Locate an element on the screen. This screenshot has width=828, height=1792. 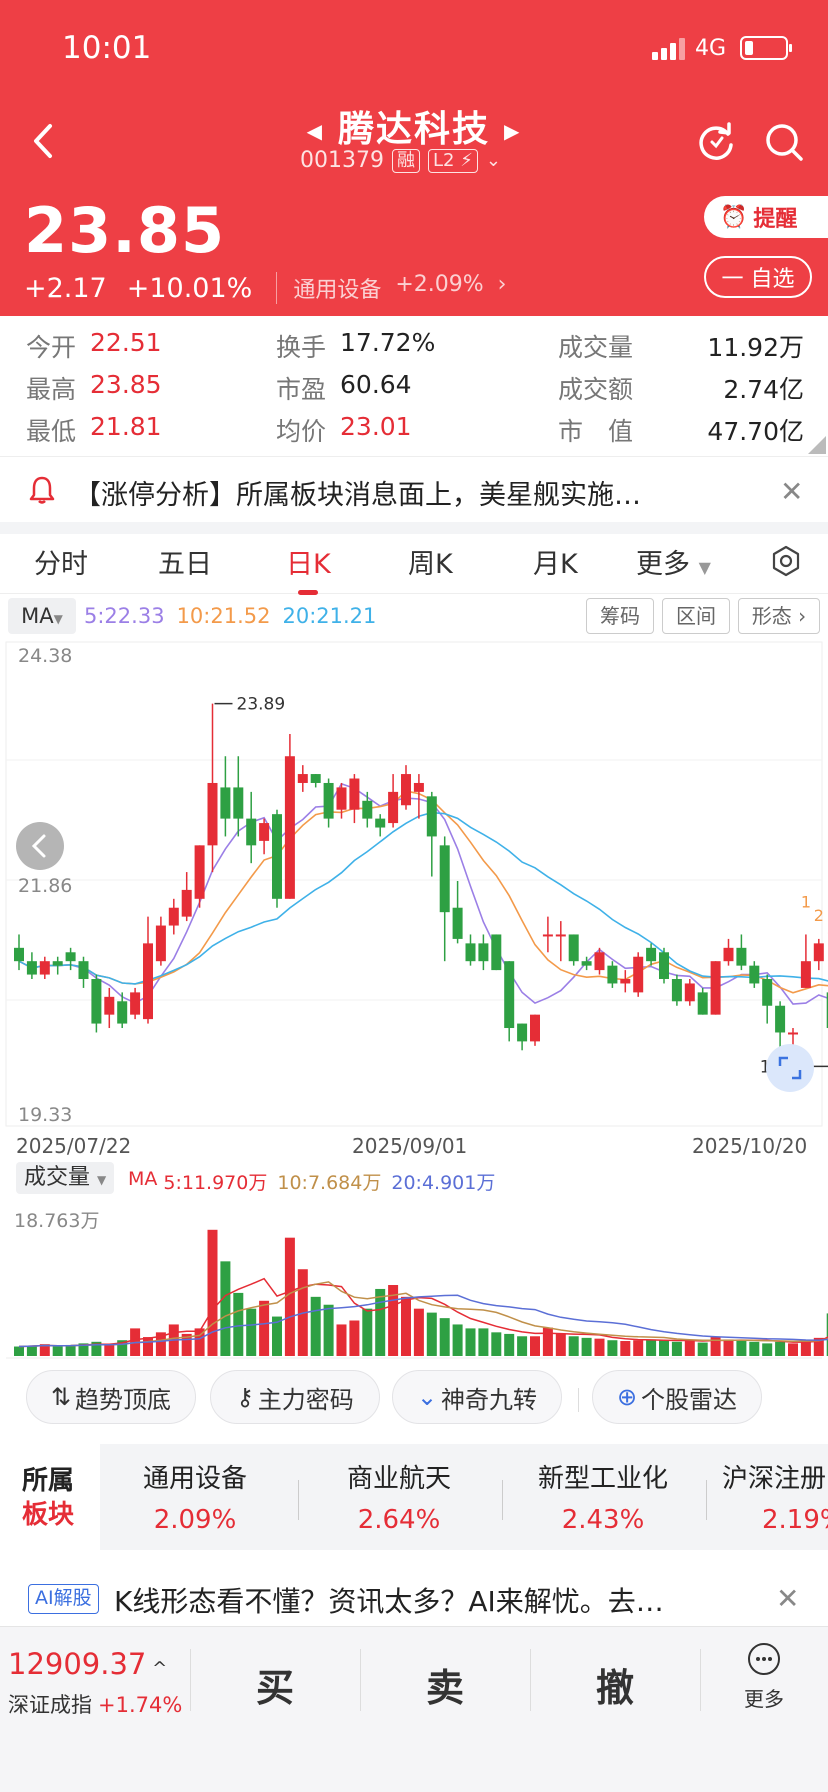
range-button: 区间 is located at coordinates (696, 616).